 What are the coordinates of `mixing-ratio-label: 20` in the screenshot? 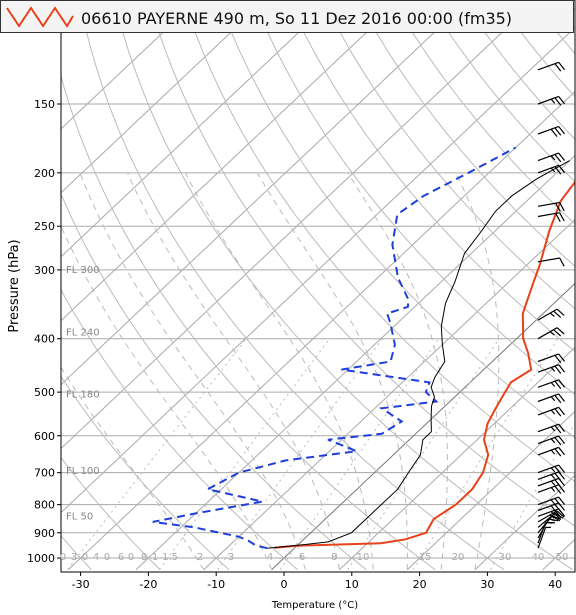 It's located at (458, 557).